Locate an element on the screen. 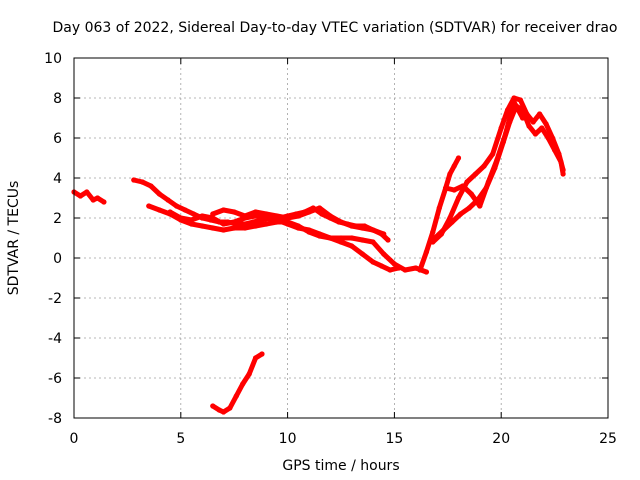 This screenshot has width=640, height=480. series-line-arc6 is located at coordinates (237, 383).